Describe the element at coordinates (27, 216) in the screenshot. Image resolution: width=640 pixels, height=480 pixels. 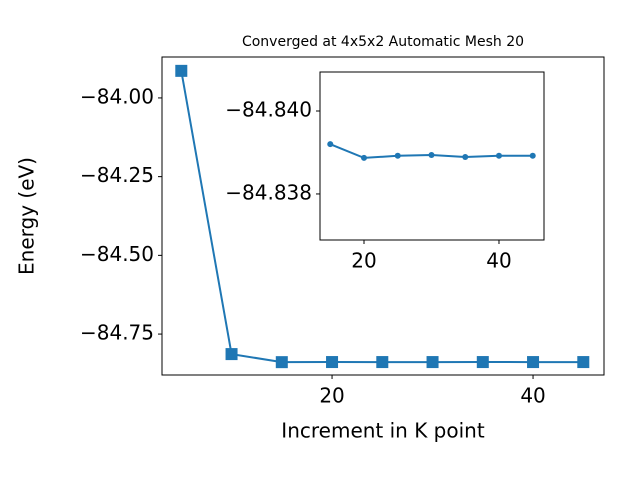
I see `y-axis-label: Energy (eV)` at that location.